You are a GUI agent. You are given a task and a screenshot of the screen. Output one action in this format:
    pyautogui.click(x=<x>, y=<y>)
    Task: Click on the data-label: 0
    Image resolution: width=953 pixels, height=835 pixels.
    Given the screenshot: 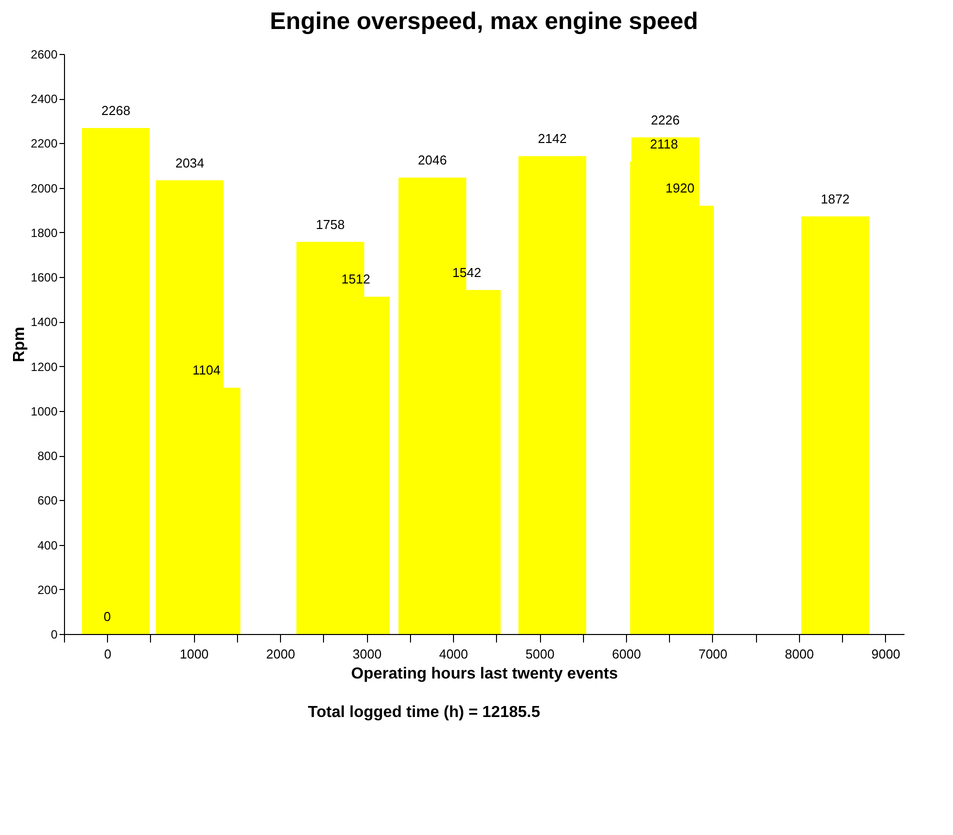 What is the action you would take?
    pyautogui.click(x=107, y=616)
    